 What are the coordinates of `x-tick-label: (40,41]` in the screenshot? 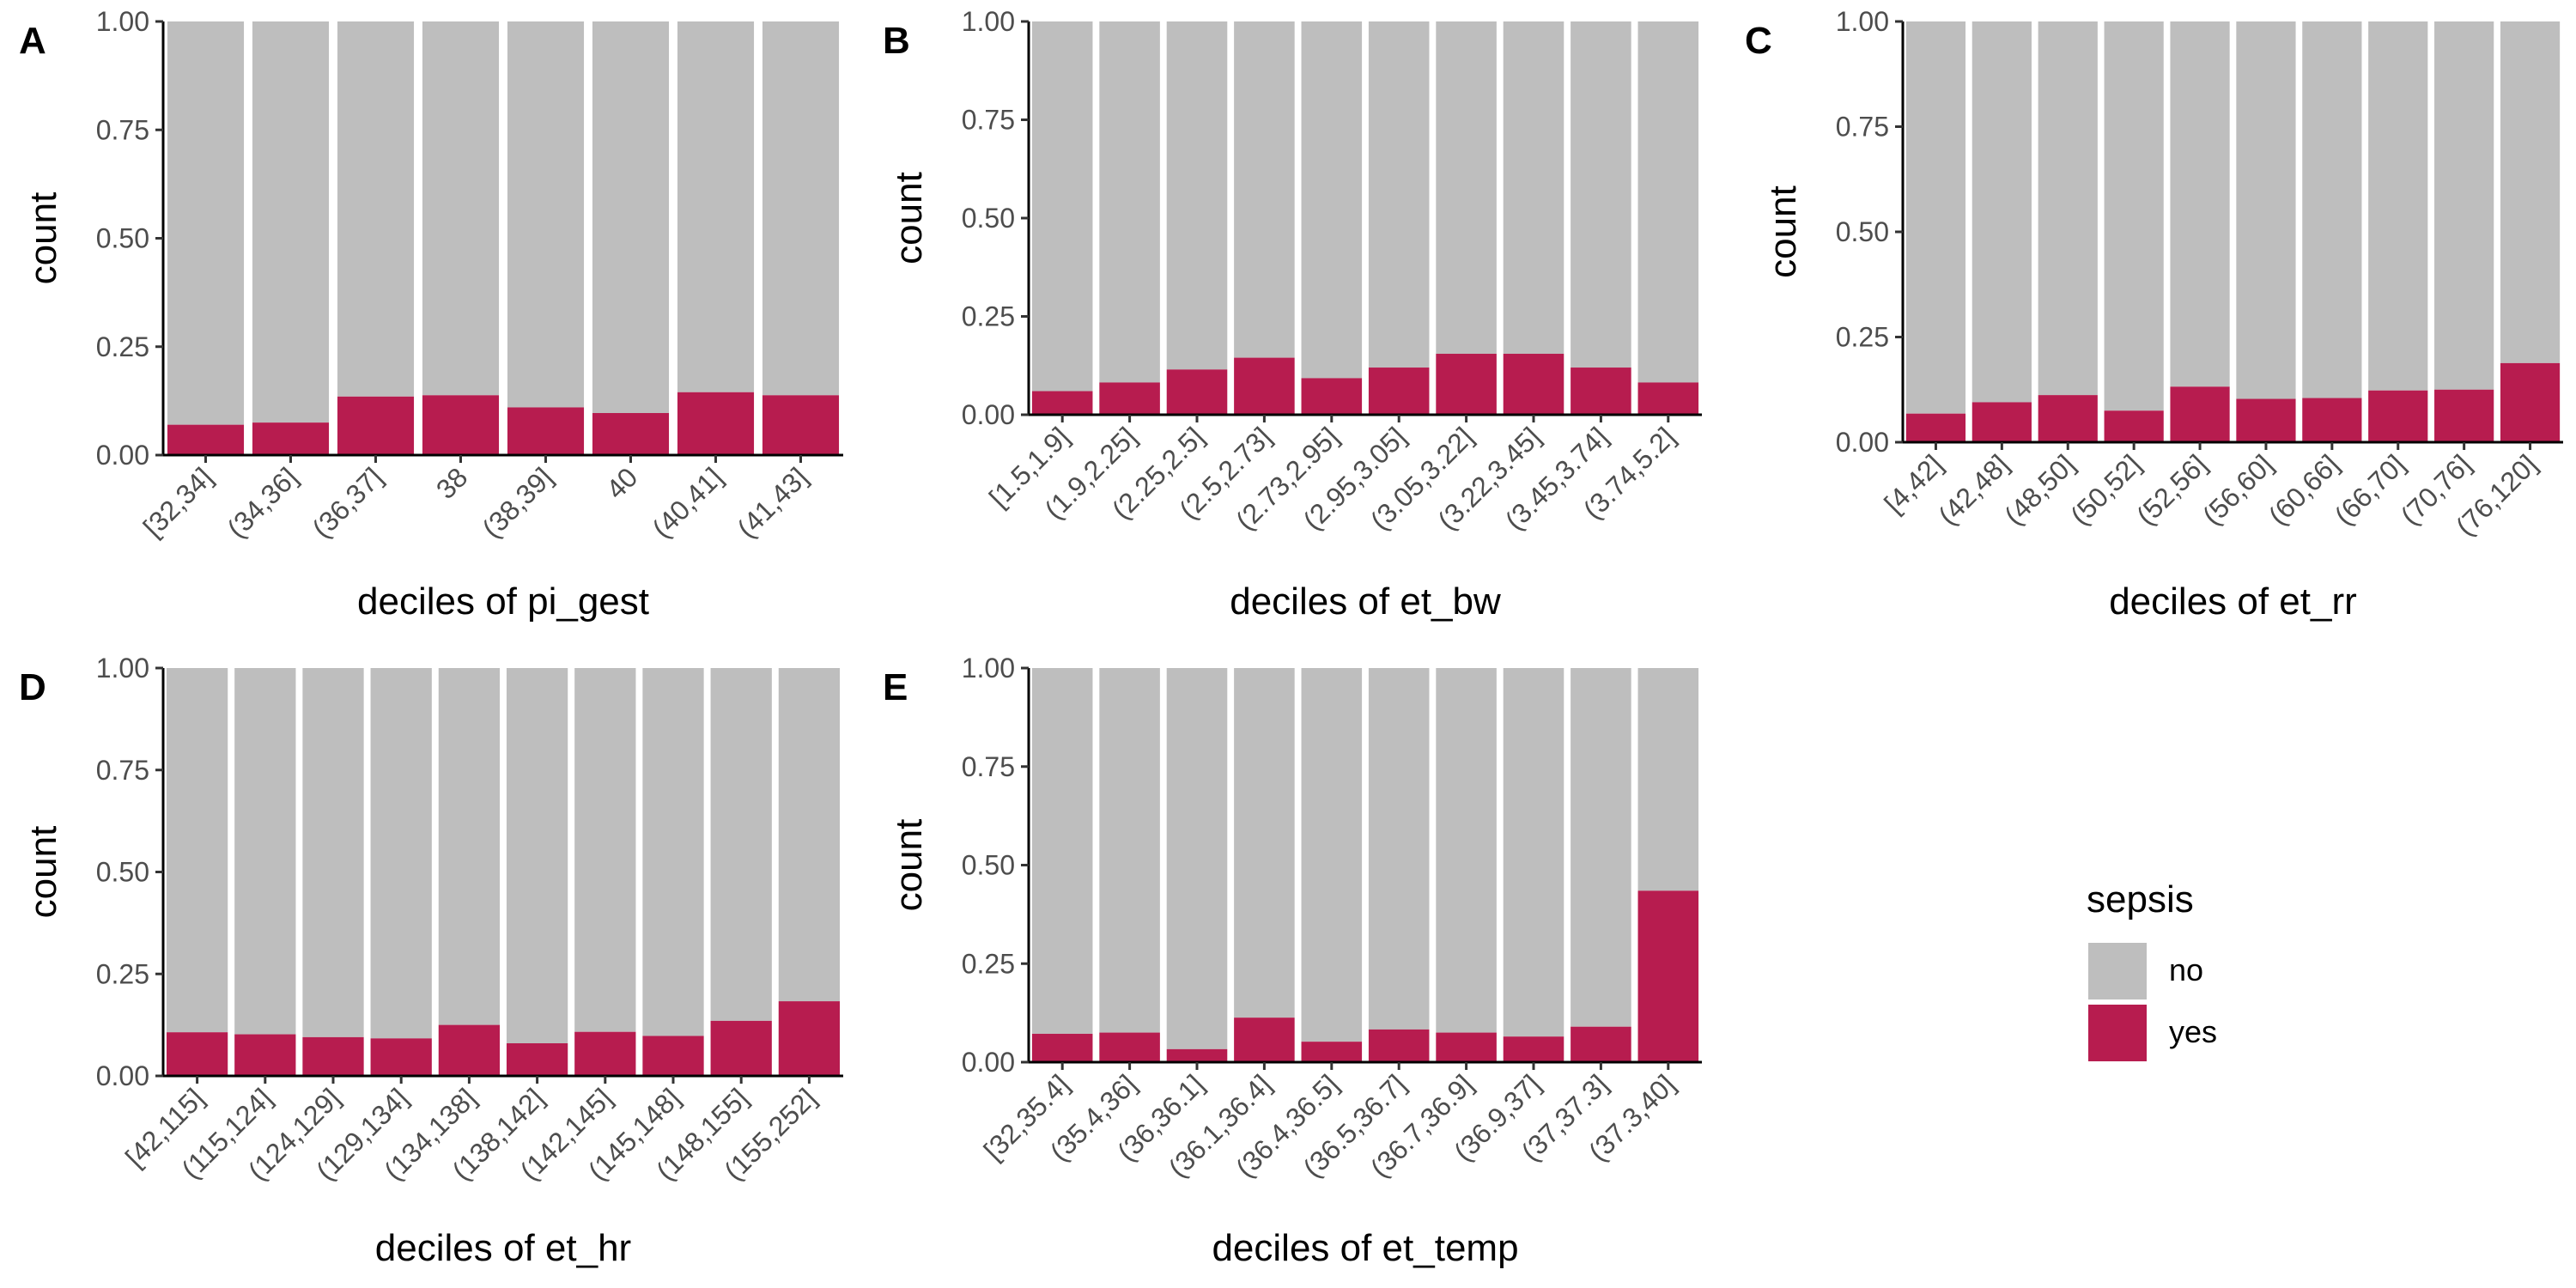 It's located at (688, 503).